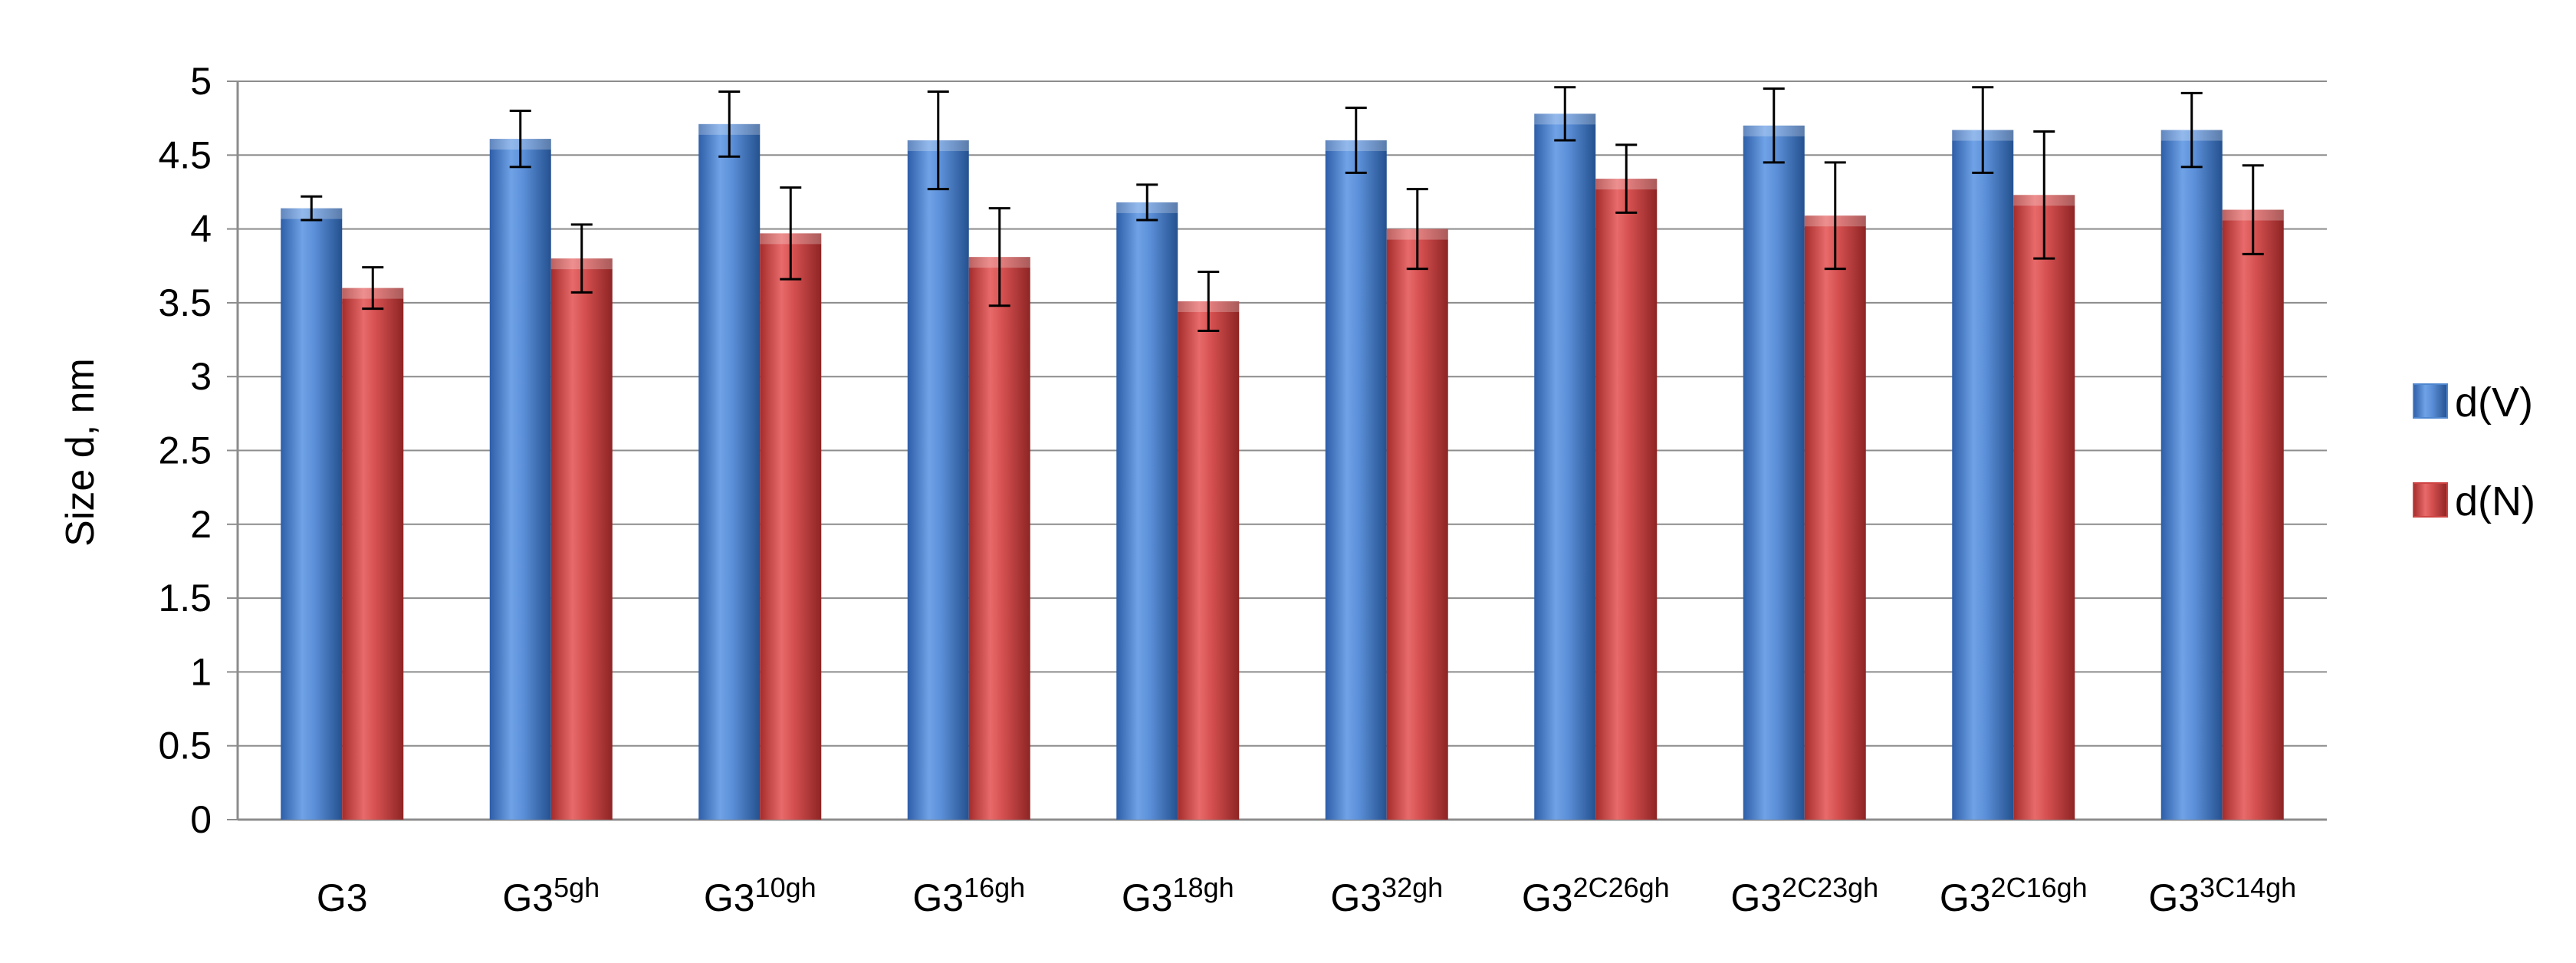  What do you see at coordinates (1621, 888) in the screenshot?
I see `x-tick-label-superscript: 2C26gh` at bounding box center [1621, 888].